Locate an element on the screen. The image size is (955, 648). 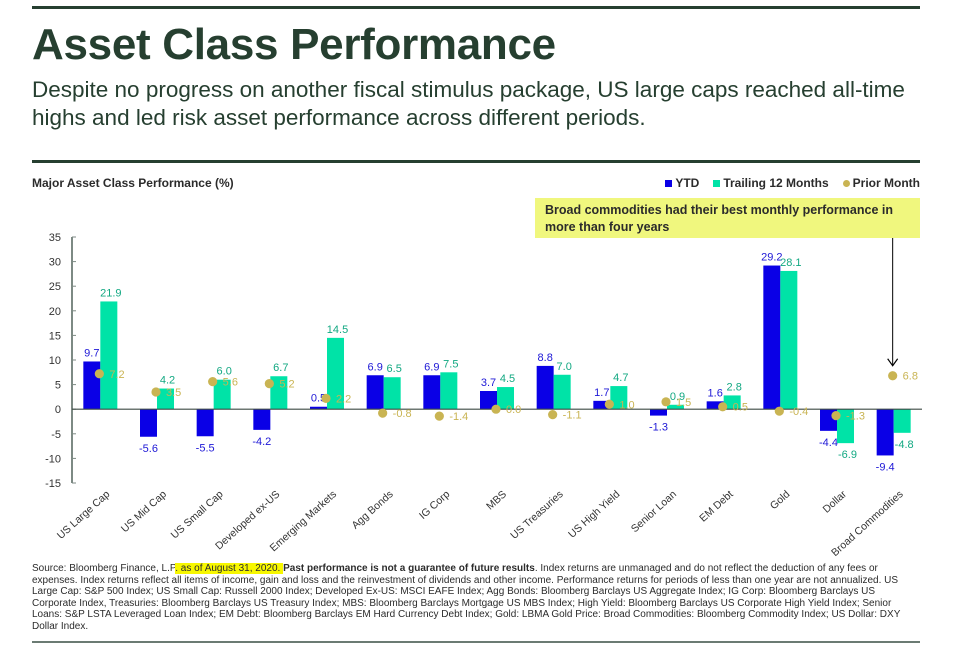
data-label-ttm: -6.9 is located at coordinates (847, 455).